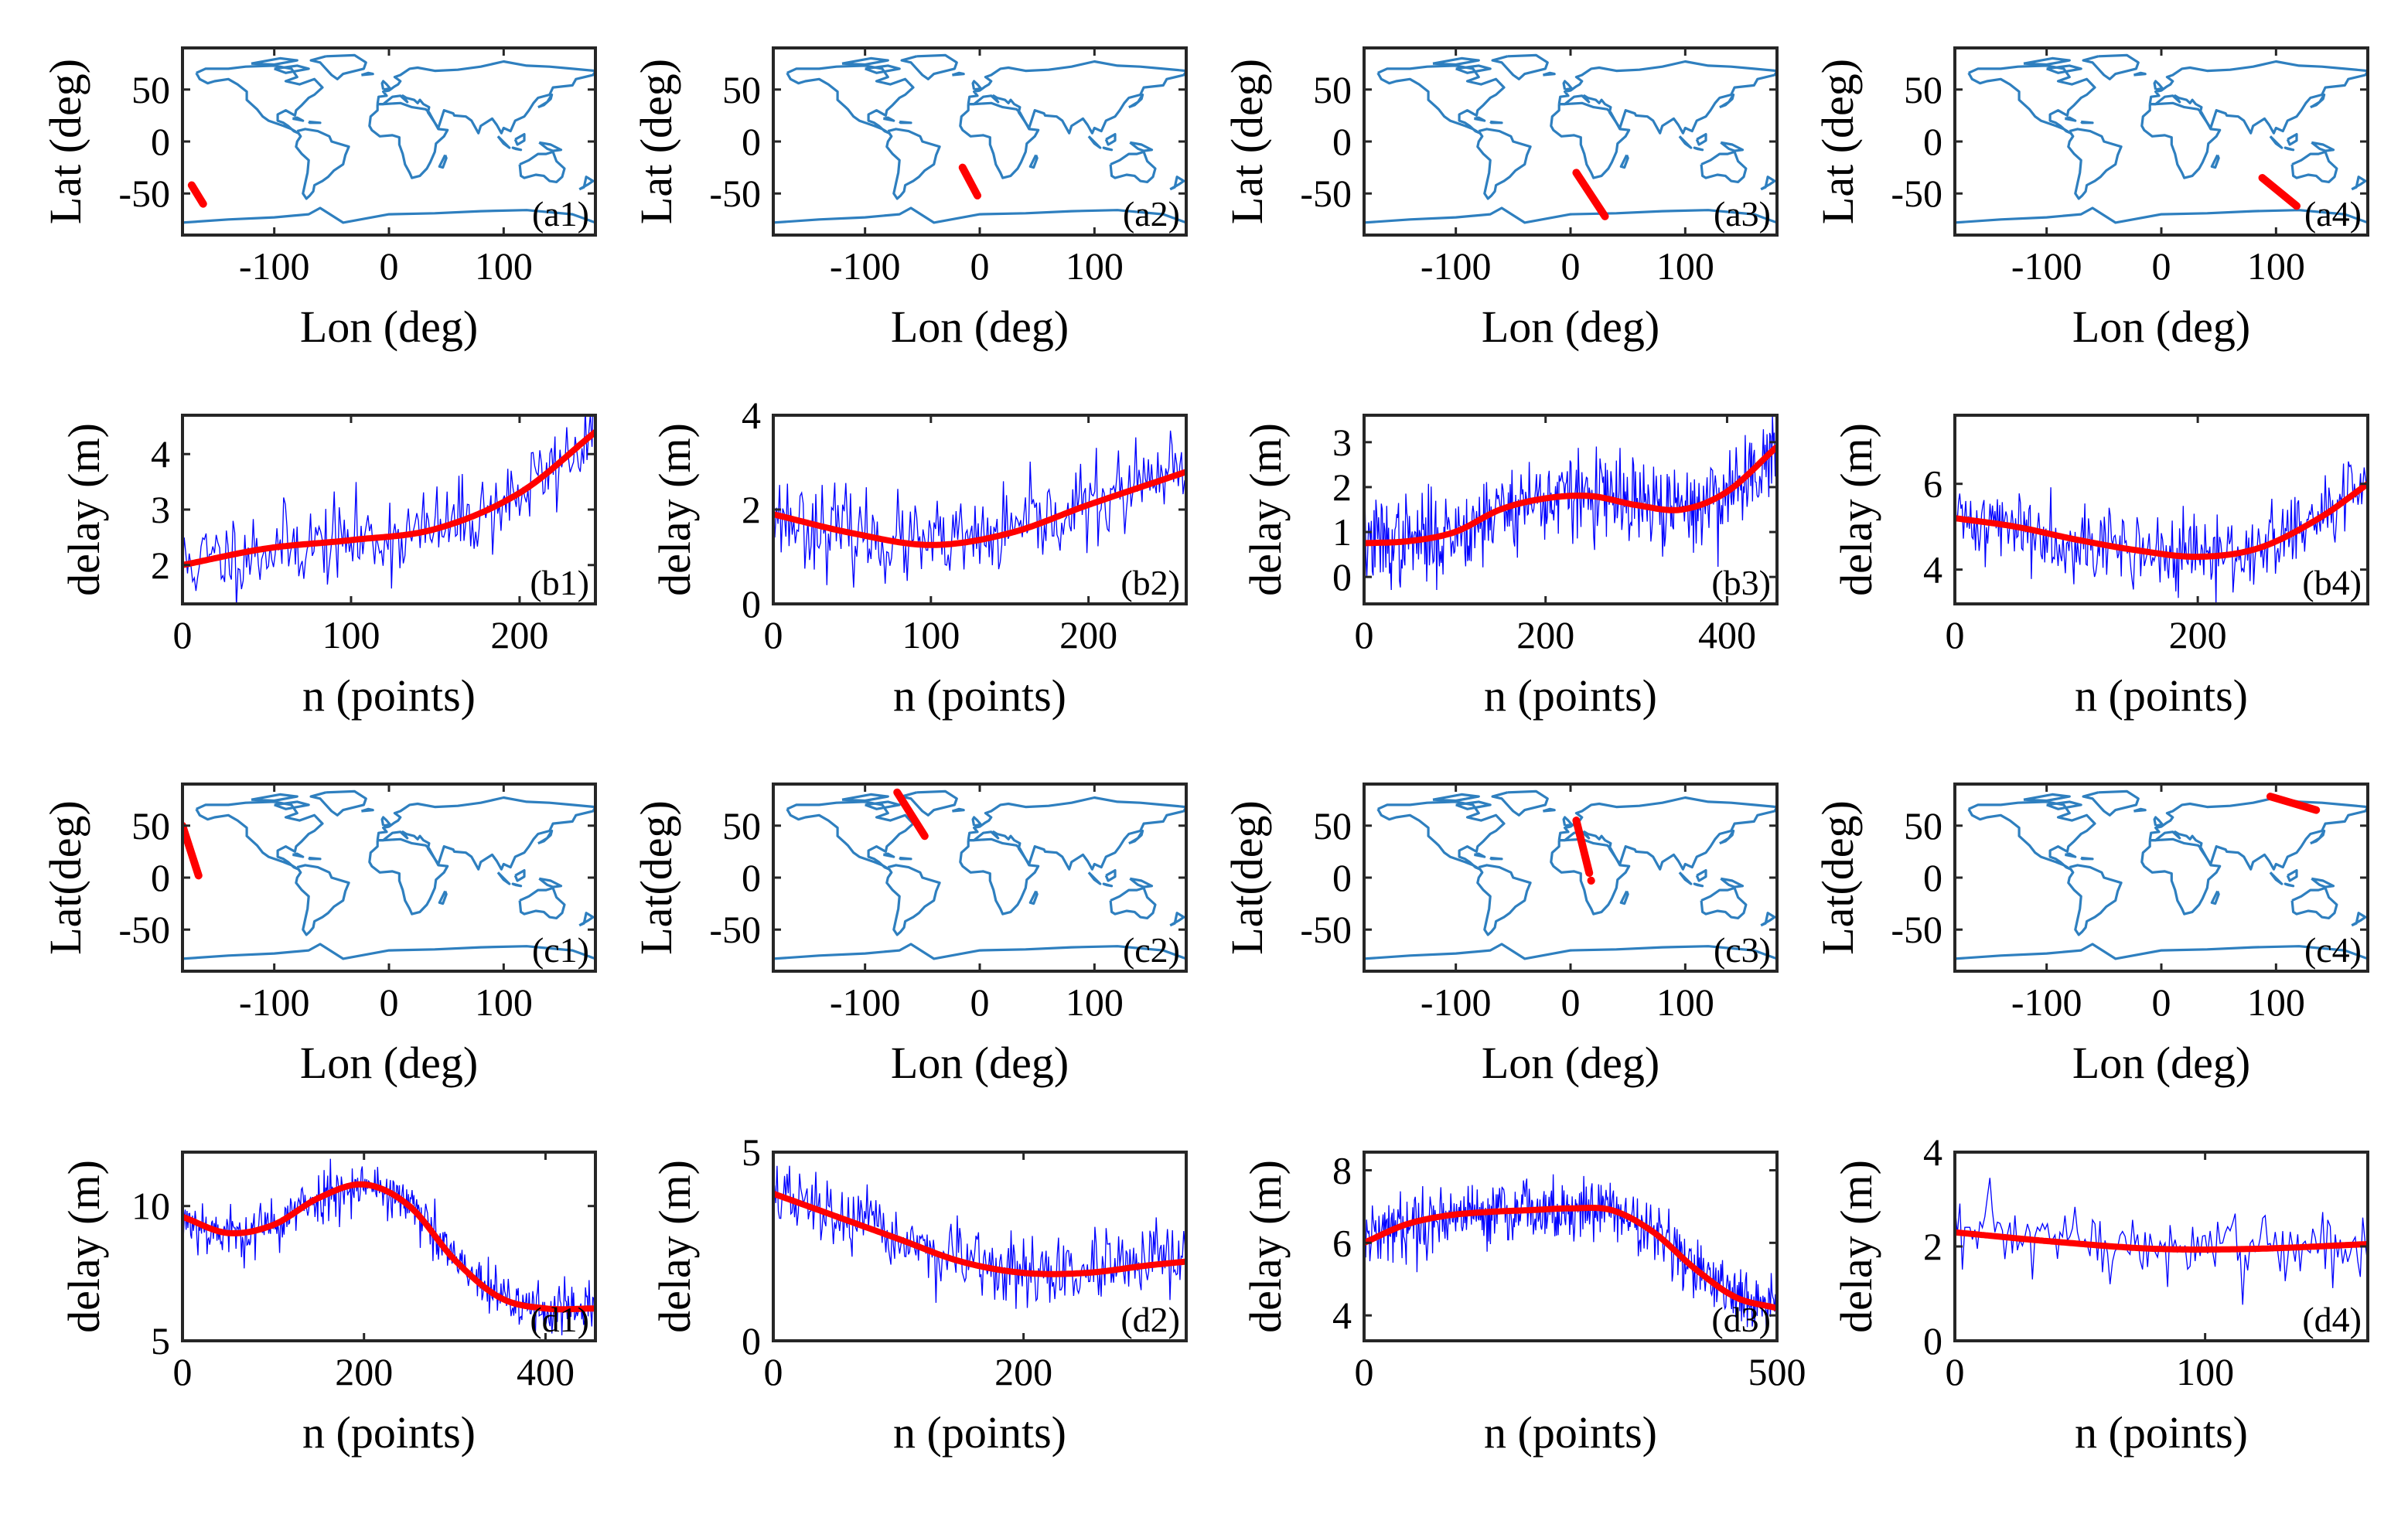  I want to click on y-tick-label: 5, so click(751, 1152).